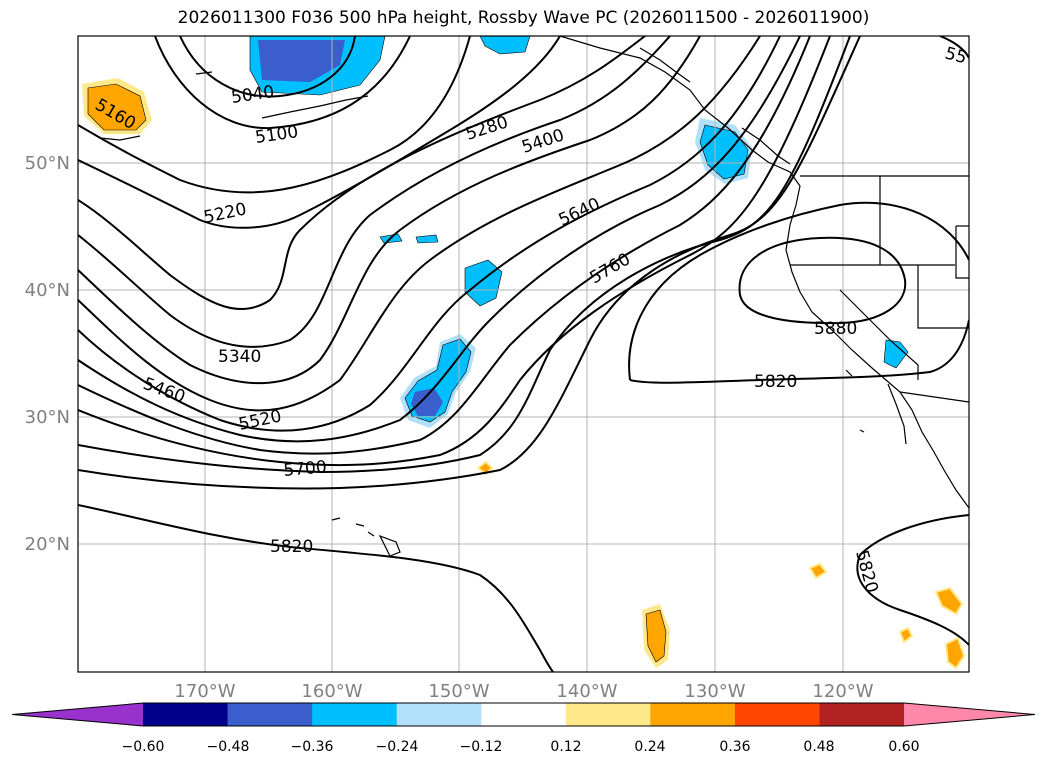 The width and height of the screenshot is (1047, 765). What do you see at coordinates (312, 747) in the screenshot?
I see `colorbar-tick-label: −0.36` at bounding box center [312, 747].